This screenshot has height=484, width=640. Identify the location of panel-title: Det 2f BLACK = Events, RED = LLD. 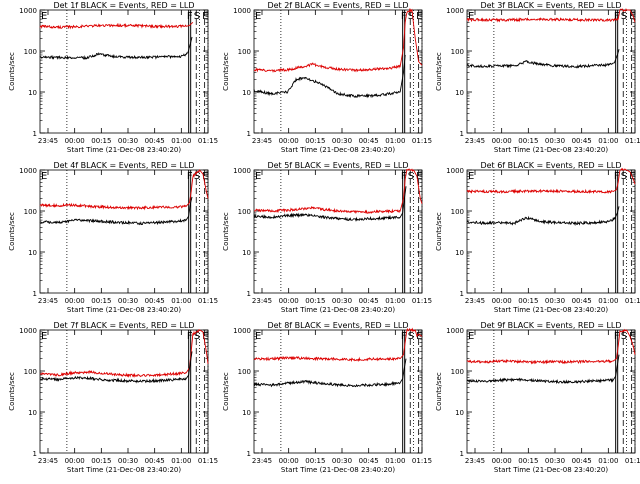
(337, 5).